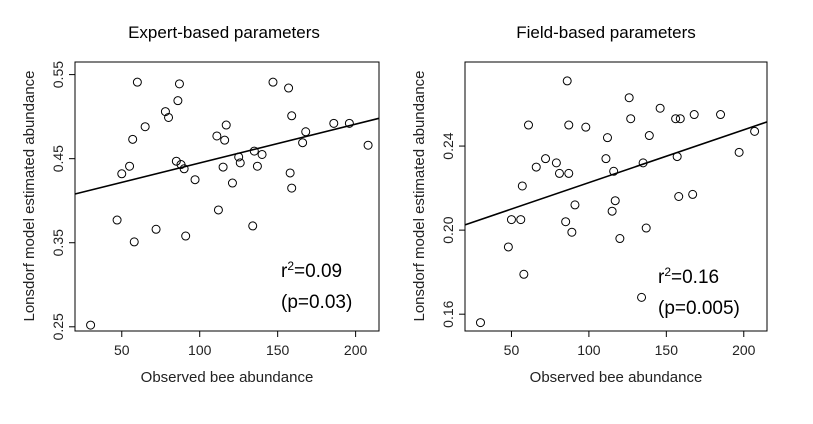 The width and height of the screenshot is (813, 424). What do you see at coordinates (448, 313) in the screenshot?
I see `y-tick-label: 0.16` at bounding box center [448, 313].